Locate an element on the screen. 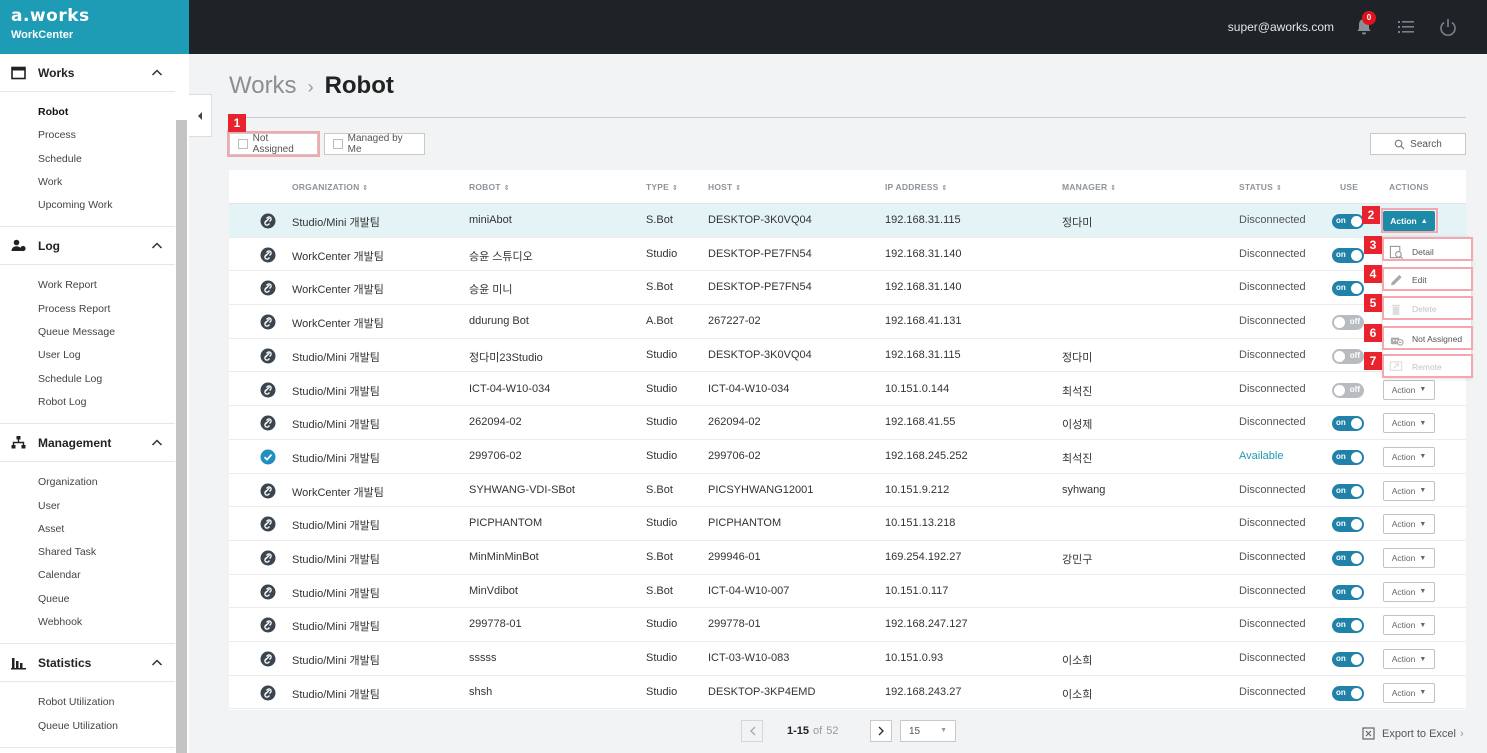  sidebar-item-user-log: User Log is located at coordinates (59, 355).